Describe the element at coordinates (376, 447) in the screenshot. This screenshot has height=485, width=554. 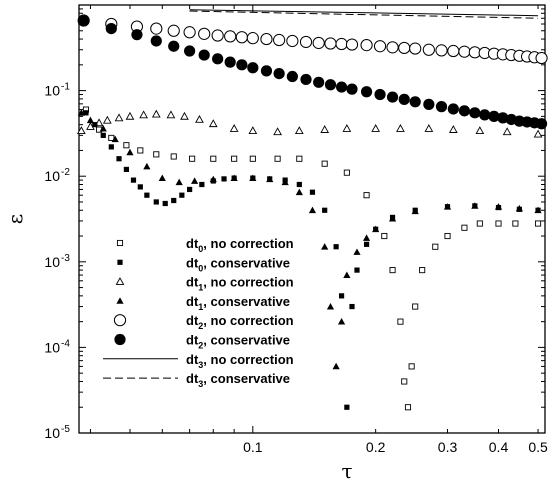
I see `x-tick-label: 0.2` at that location.